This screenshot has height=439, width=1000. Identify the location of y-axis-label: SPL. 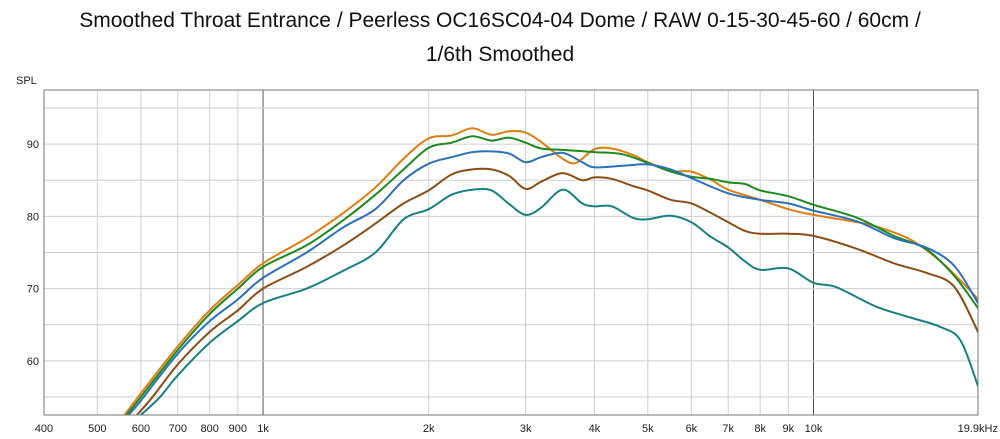
(26, 81).